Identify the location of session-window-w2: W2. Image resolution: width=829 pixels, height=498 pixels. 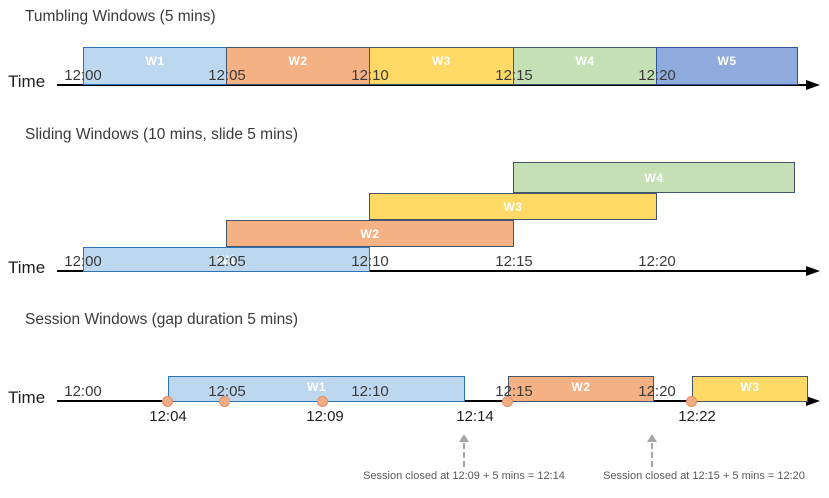
(581, 389).